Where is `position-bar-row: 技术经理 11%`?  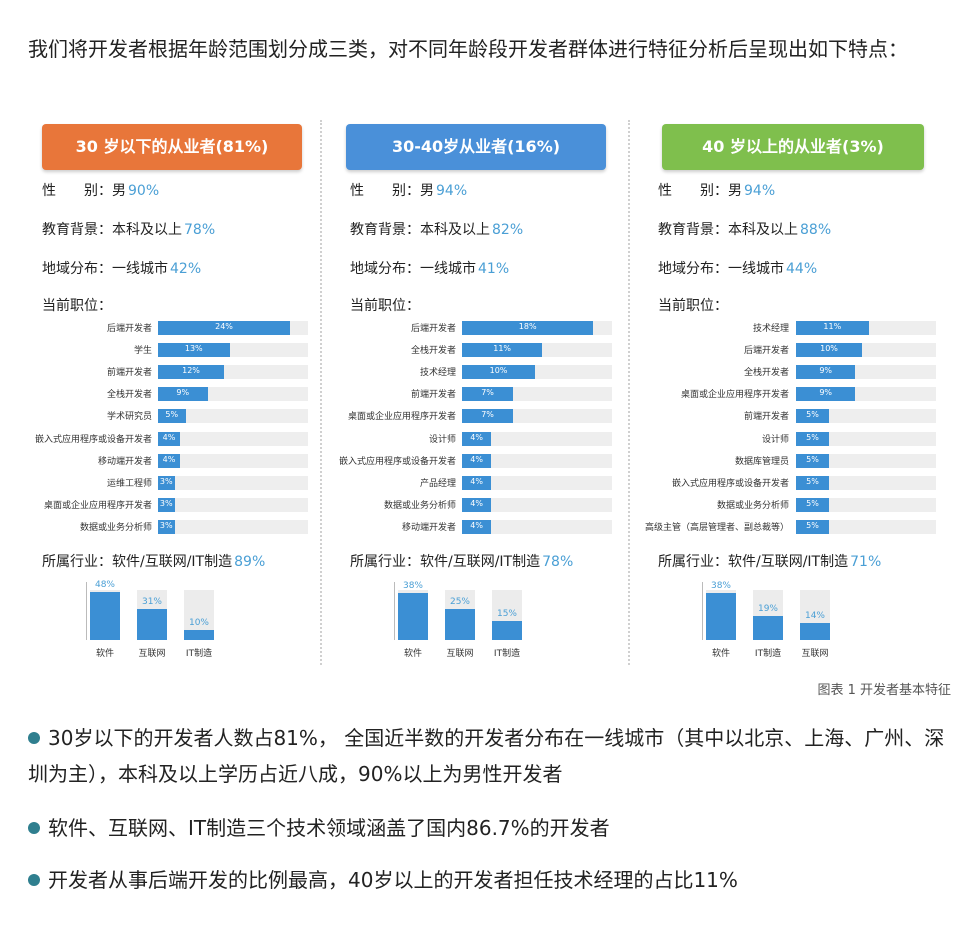
position-bar-row: 技术经理 11% is located at coordinates (794, 328).